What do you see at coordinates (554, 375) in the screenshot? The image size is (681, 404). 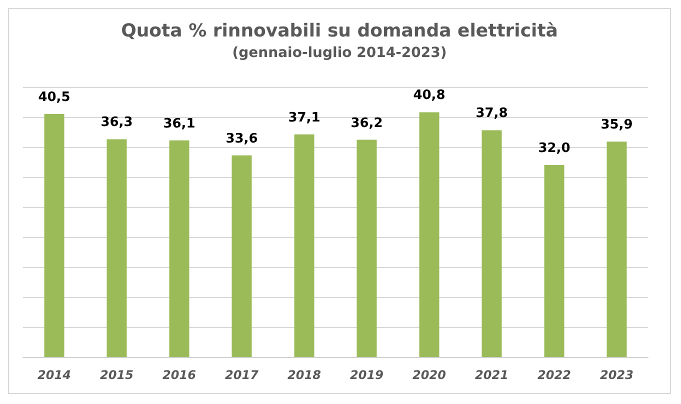 I see `x-tick-label: 2022` at bounding box center [554, 375].